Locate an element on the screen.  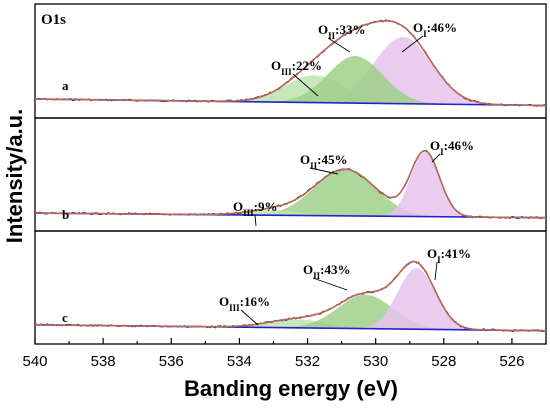
x-tick-label: 538 is located at coordinates (103, 361).